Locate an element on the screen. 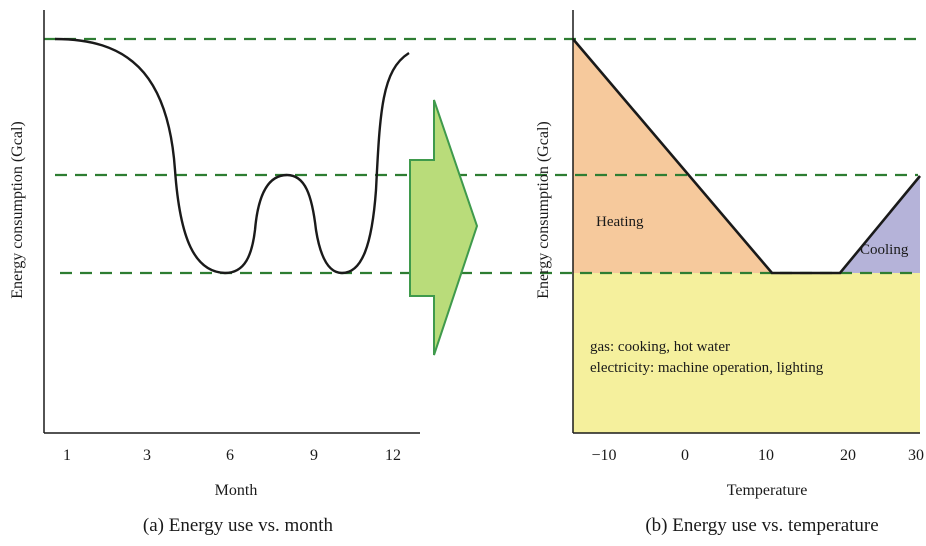  base-load-label-gas: gas: cooking, hot water is located at coordinates (660, 347).